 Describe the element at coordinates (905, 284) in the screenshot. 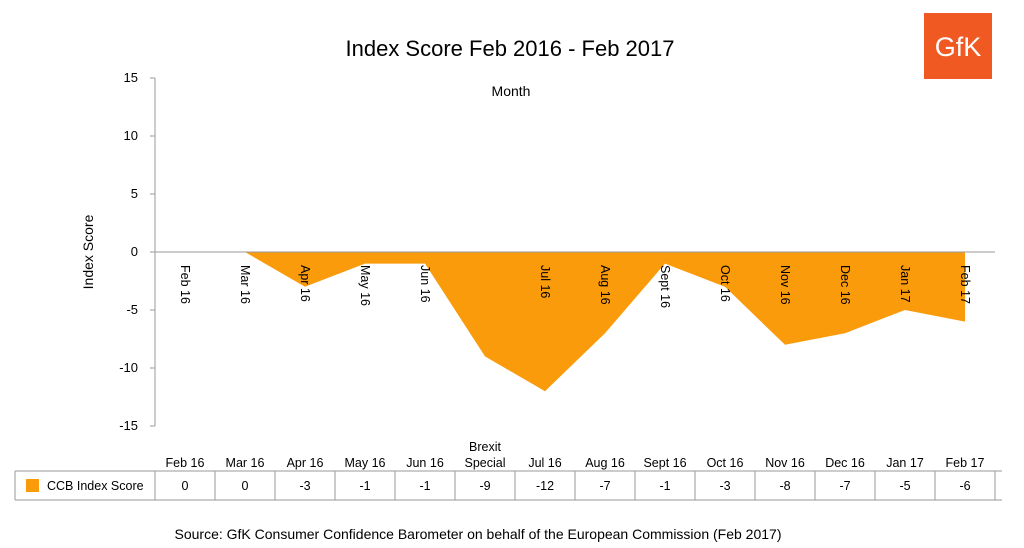

I see `x-tick-label: Jan 17` at that location.